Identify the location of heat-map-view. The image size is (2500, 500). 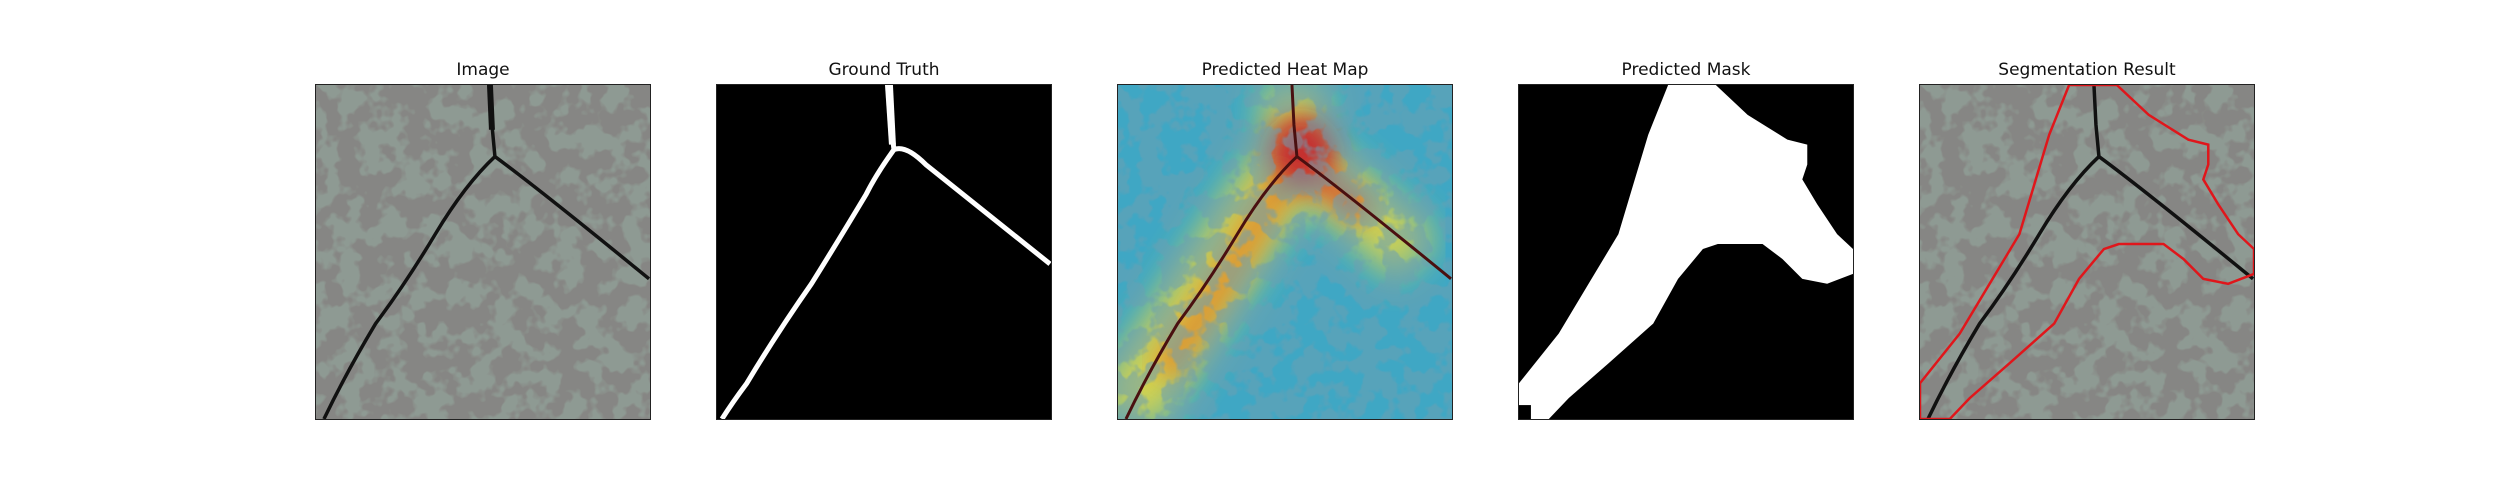
(1285, 252).